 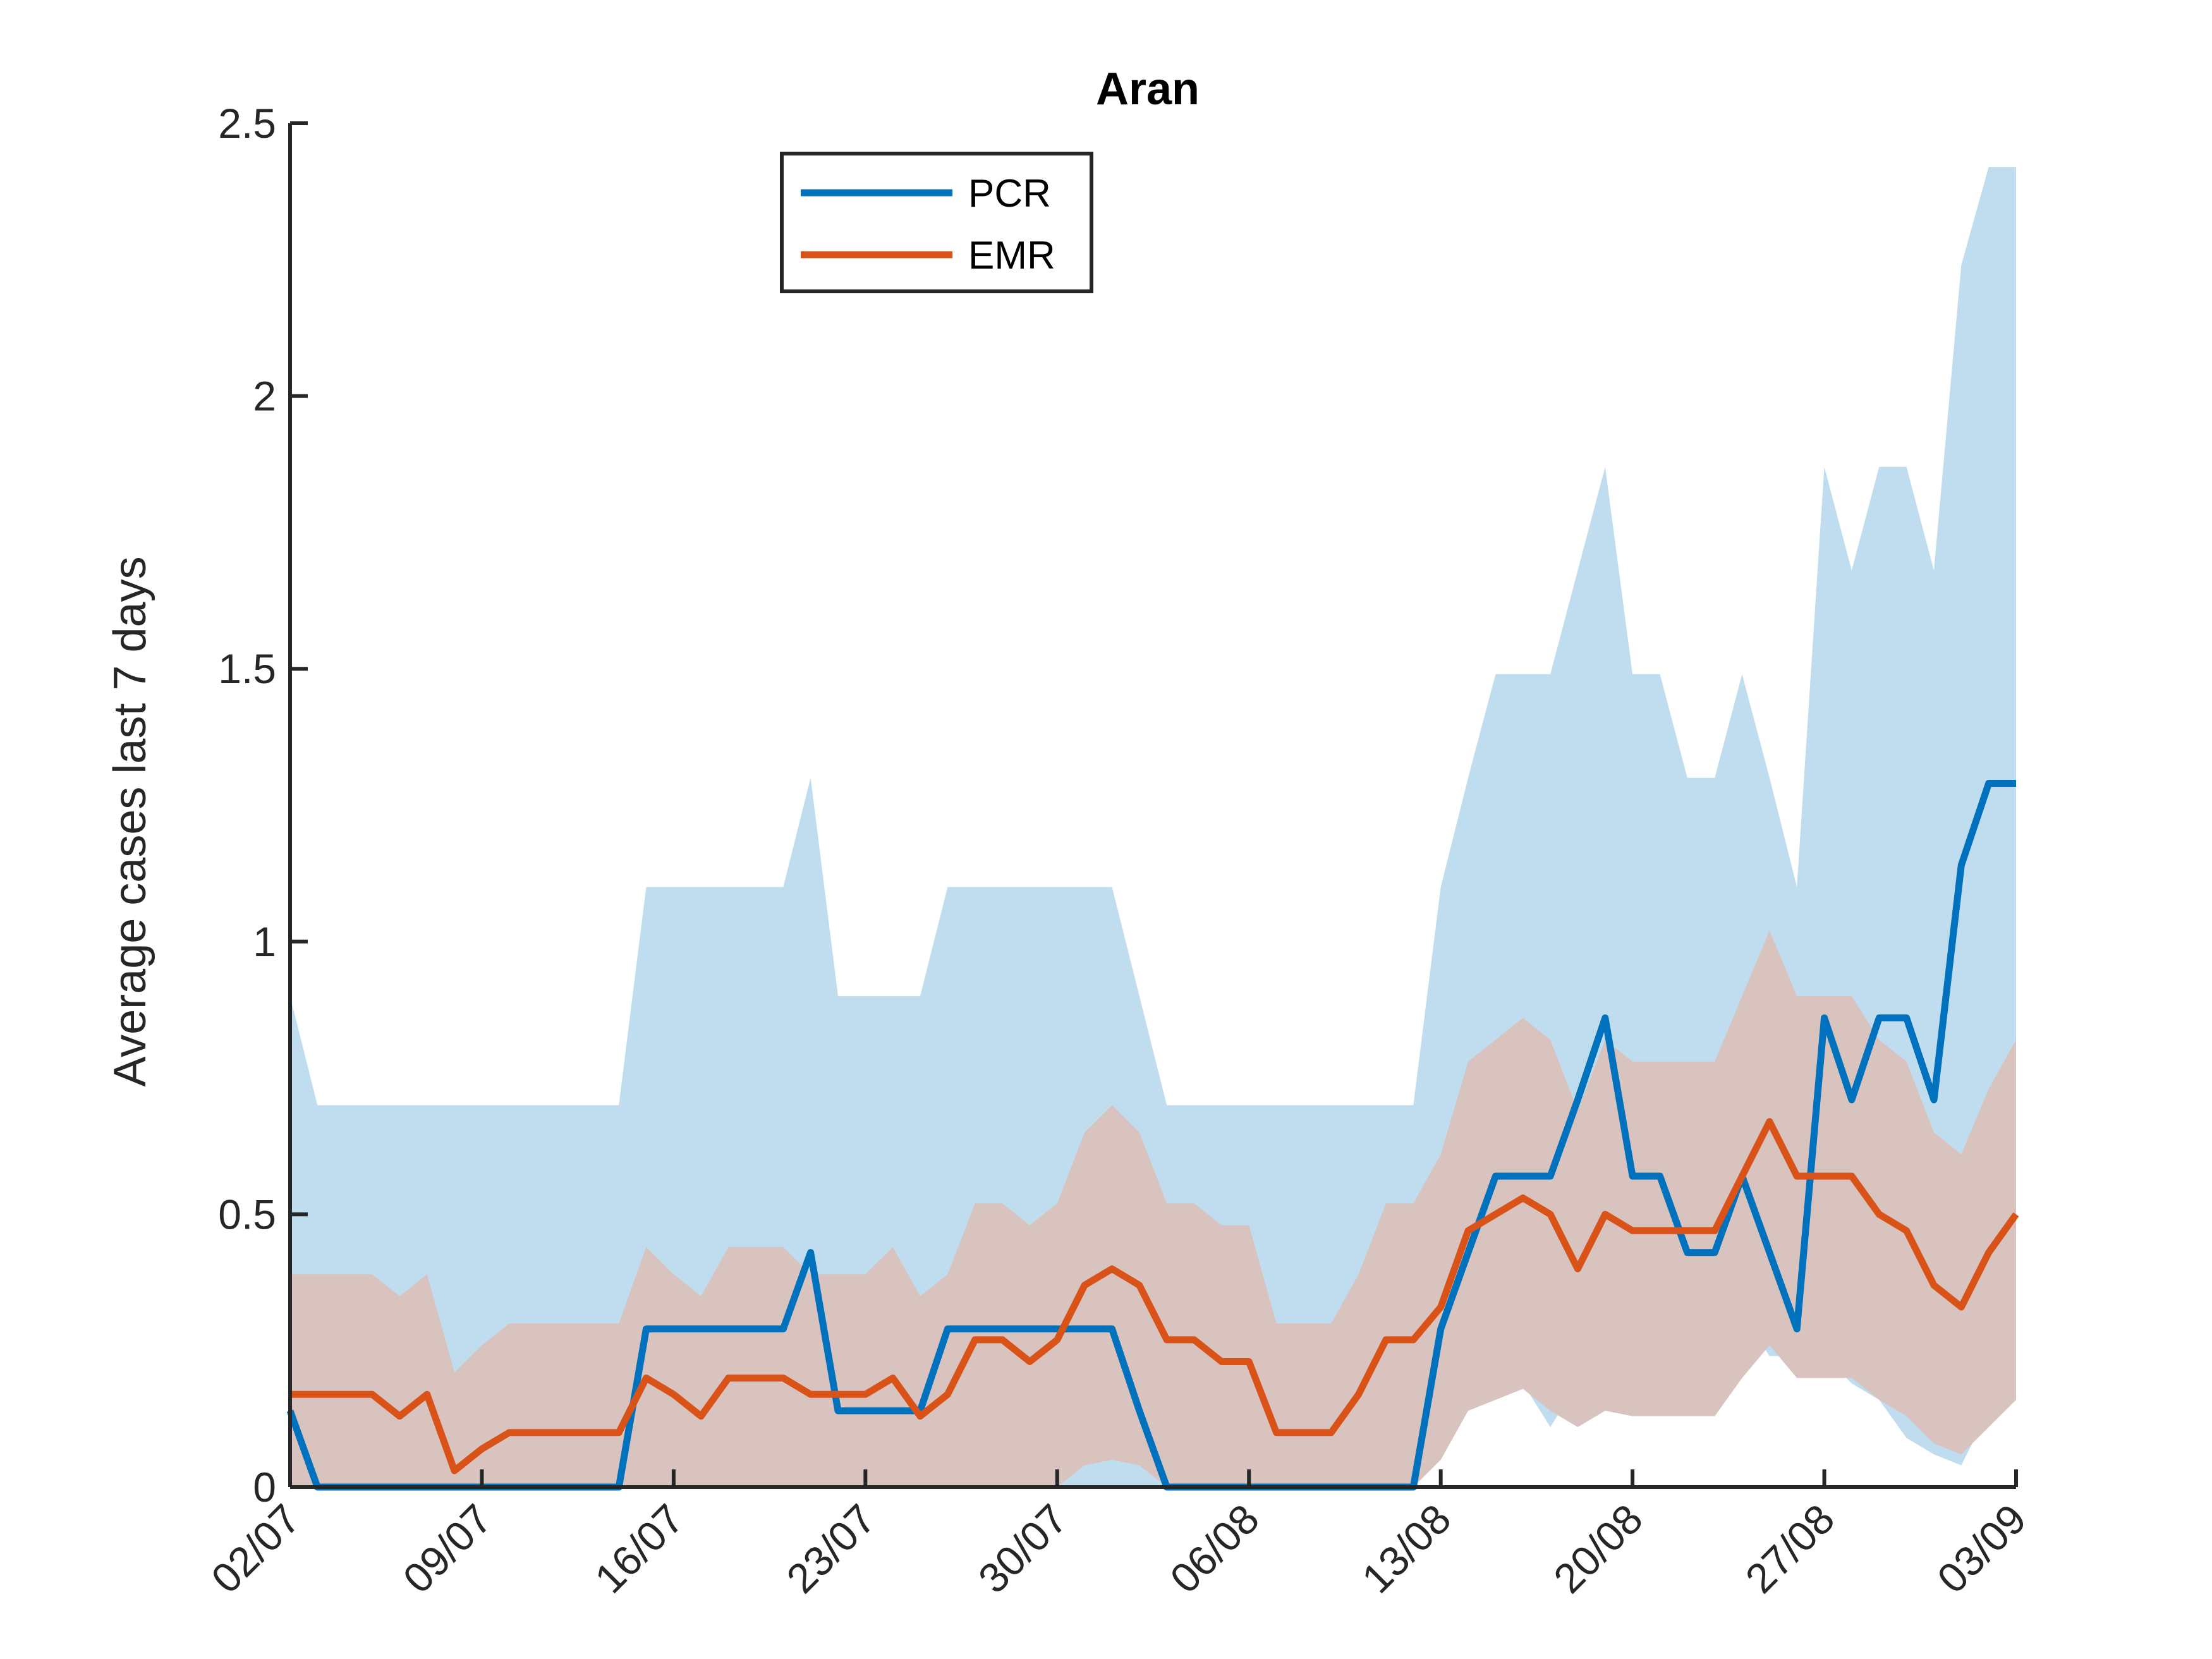 What do you see at coordinates (639, 1549) in the screenshot?
I see `x-tick-label: 16/07` at bounding box center [639, 1549].